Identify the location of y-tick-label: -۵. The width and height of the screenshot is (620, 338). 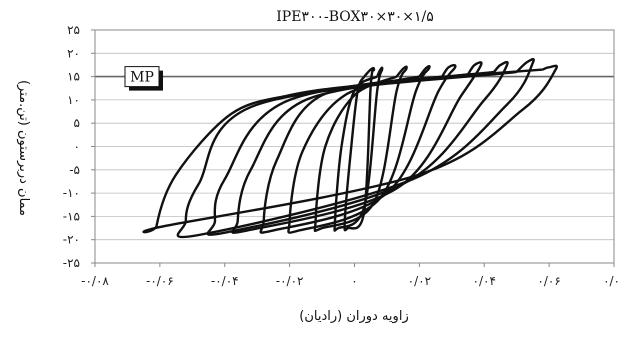
(74, 170).